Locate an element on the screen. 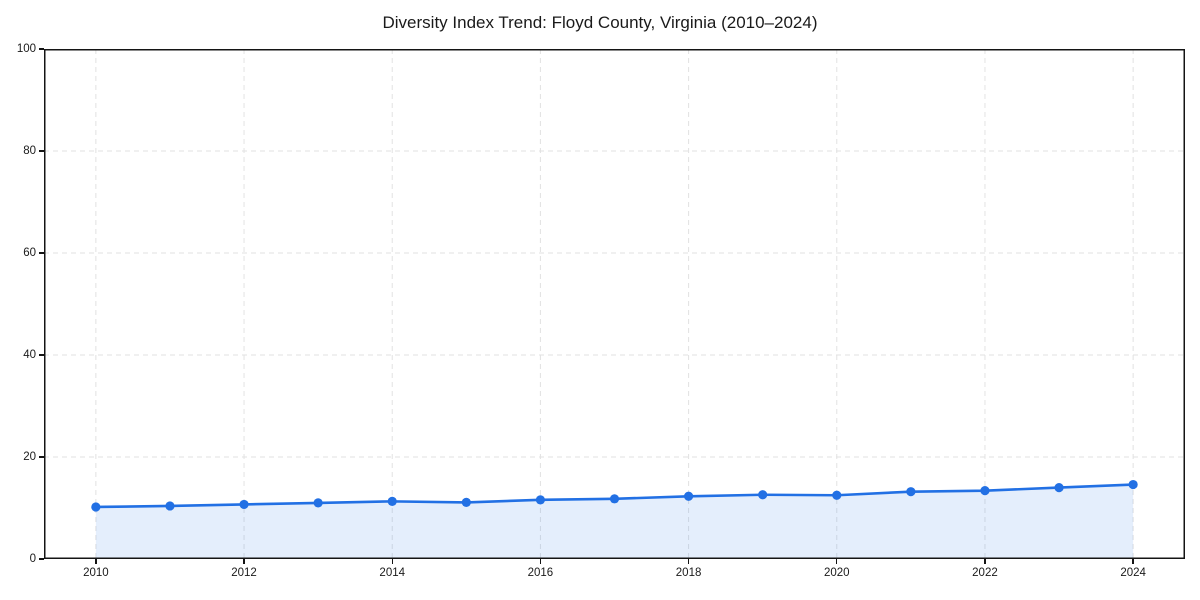 This screenshot has height=600, width=1200. y-axis-tick-label: 20 is located at coordinates (29, 457).